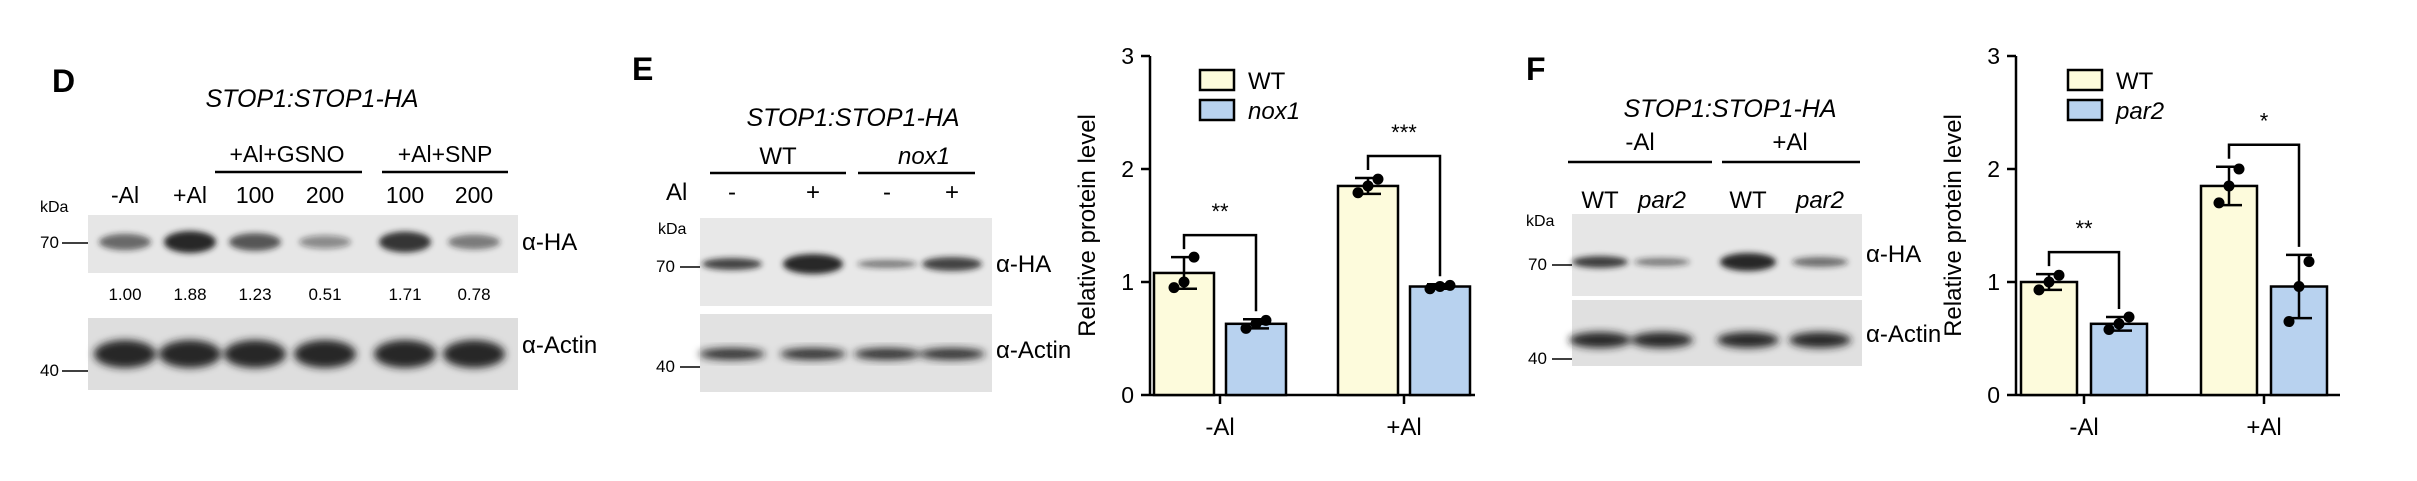  What do you see at coordinates (1993, 282) in the screenshot?
I see `y-tick-label: 1` at bounding box center [1993, 282].